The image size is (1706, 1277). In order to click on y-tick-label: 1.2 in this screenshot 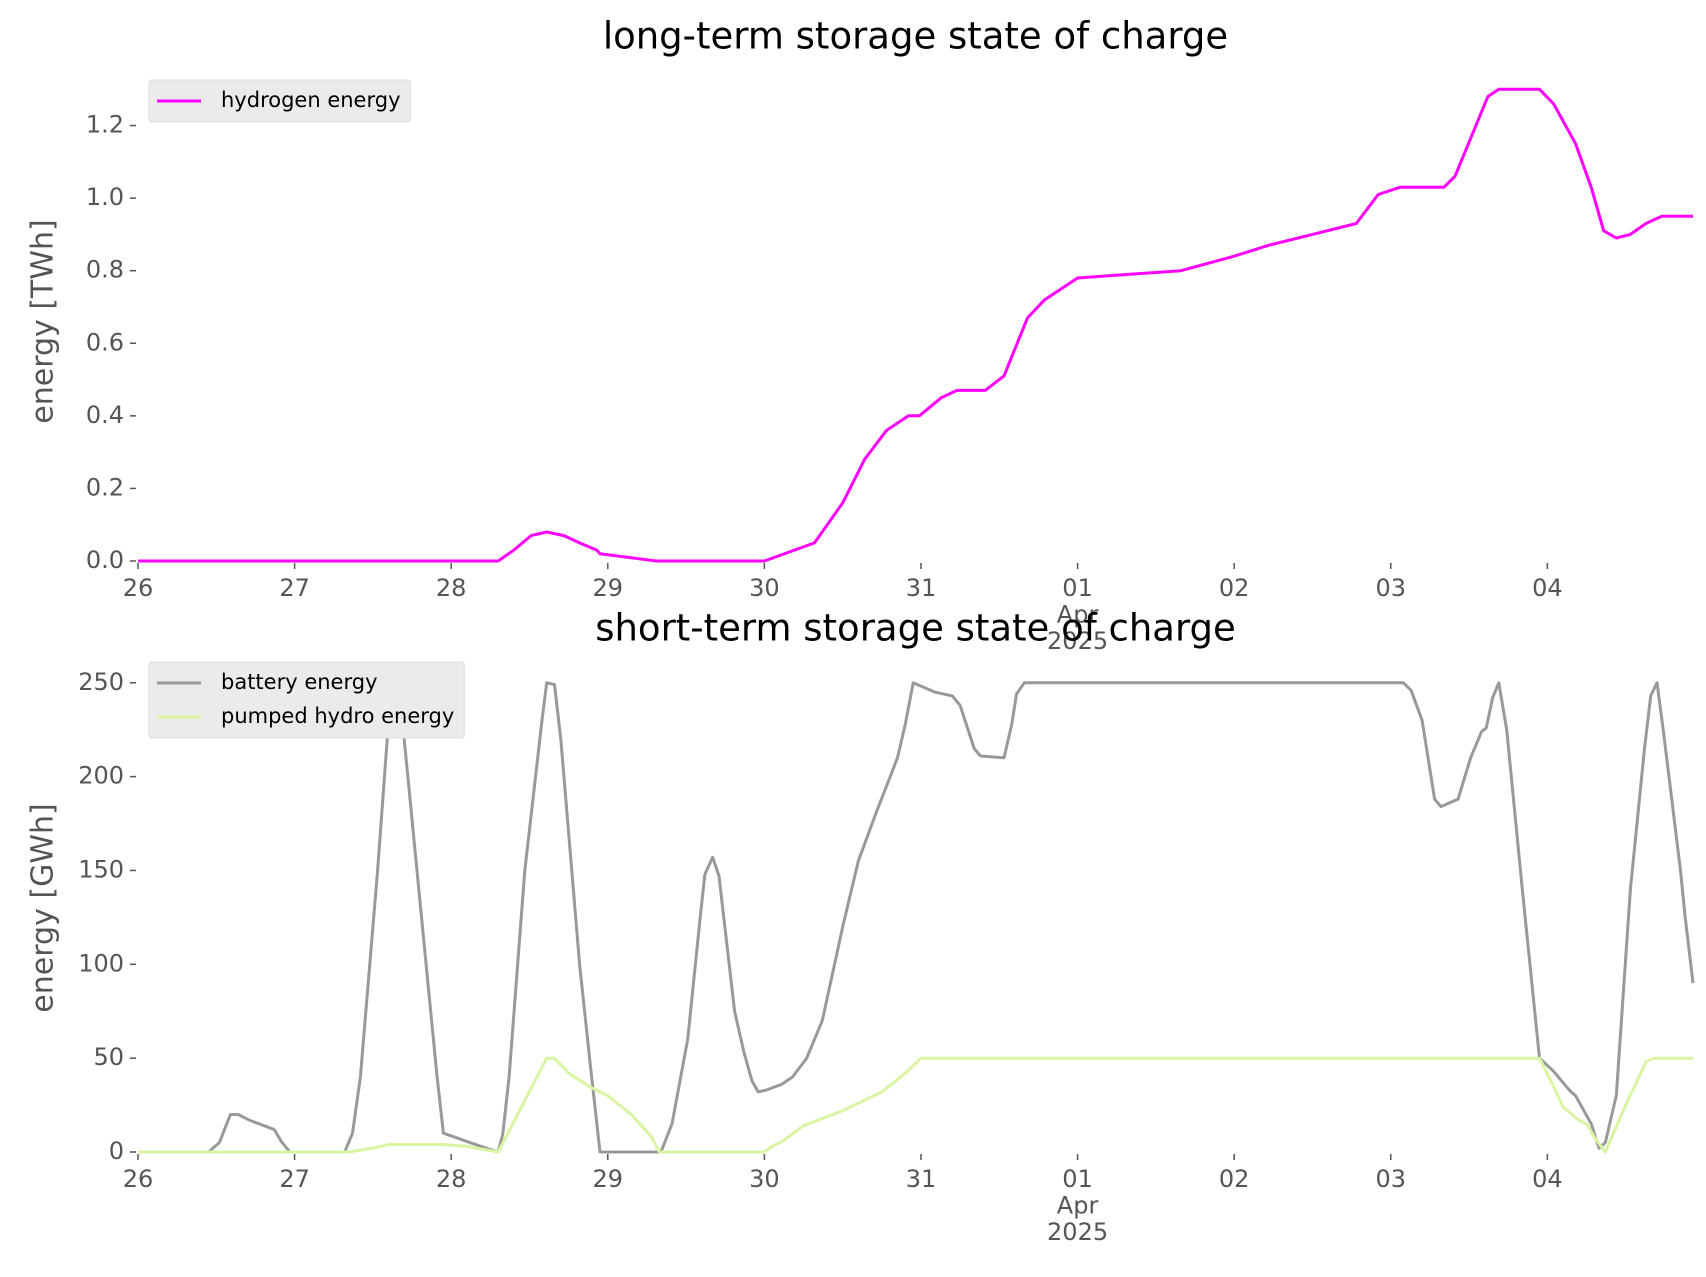, I will do `click(105, 125)`.